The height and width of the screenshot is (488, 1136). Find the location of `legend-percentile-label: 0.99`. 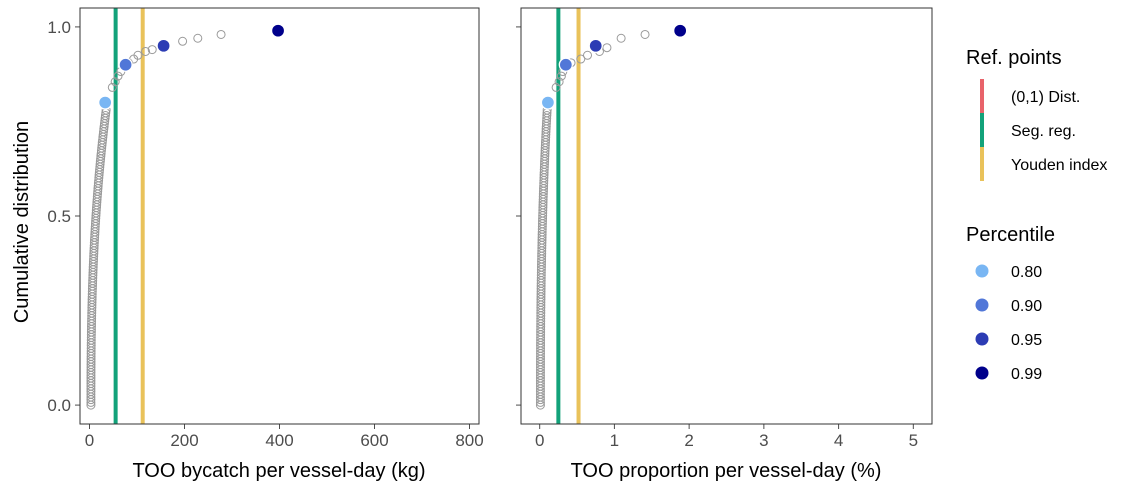

legend-percentile-label: 0.99 is located at coordinates (1026, 374).